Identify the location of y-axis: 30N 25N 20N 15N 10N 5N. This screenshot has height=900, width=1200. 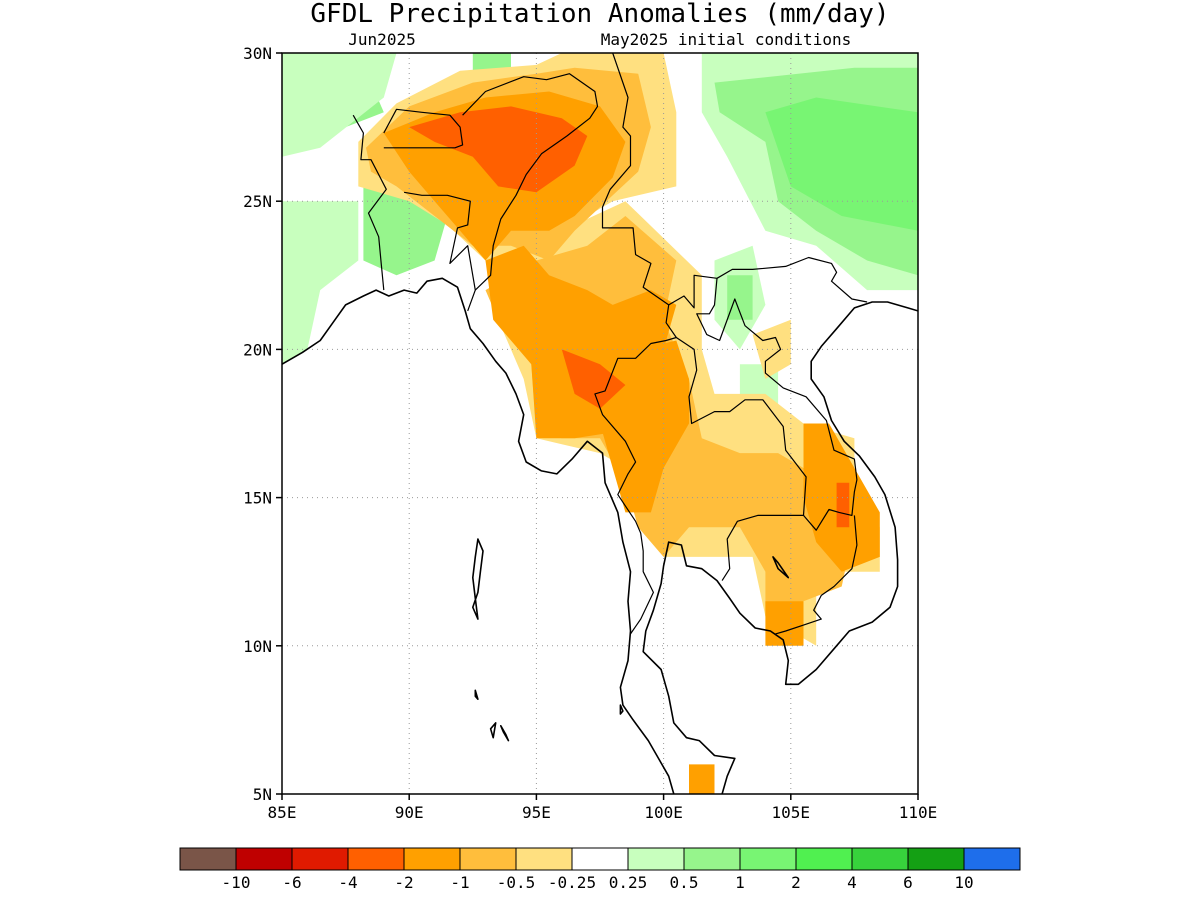
(262, 424).